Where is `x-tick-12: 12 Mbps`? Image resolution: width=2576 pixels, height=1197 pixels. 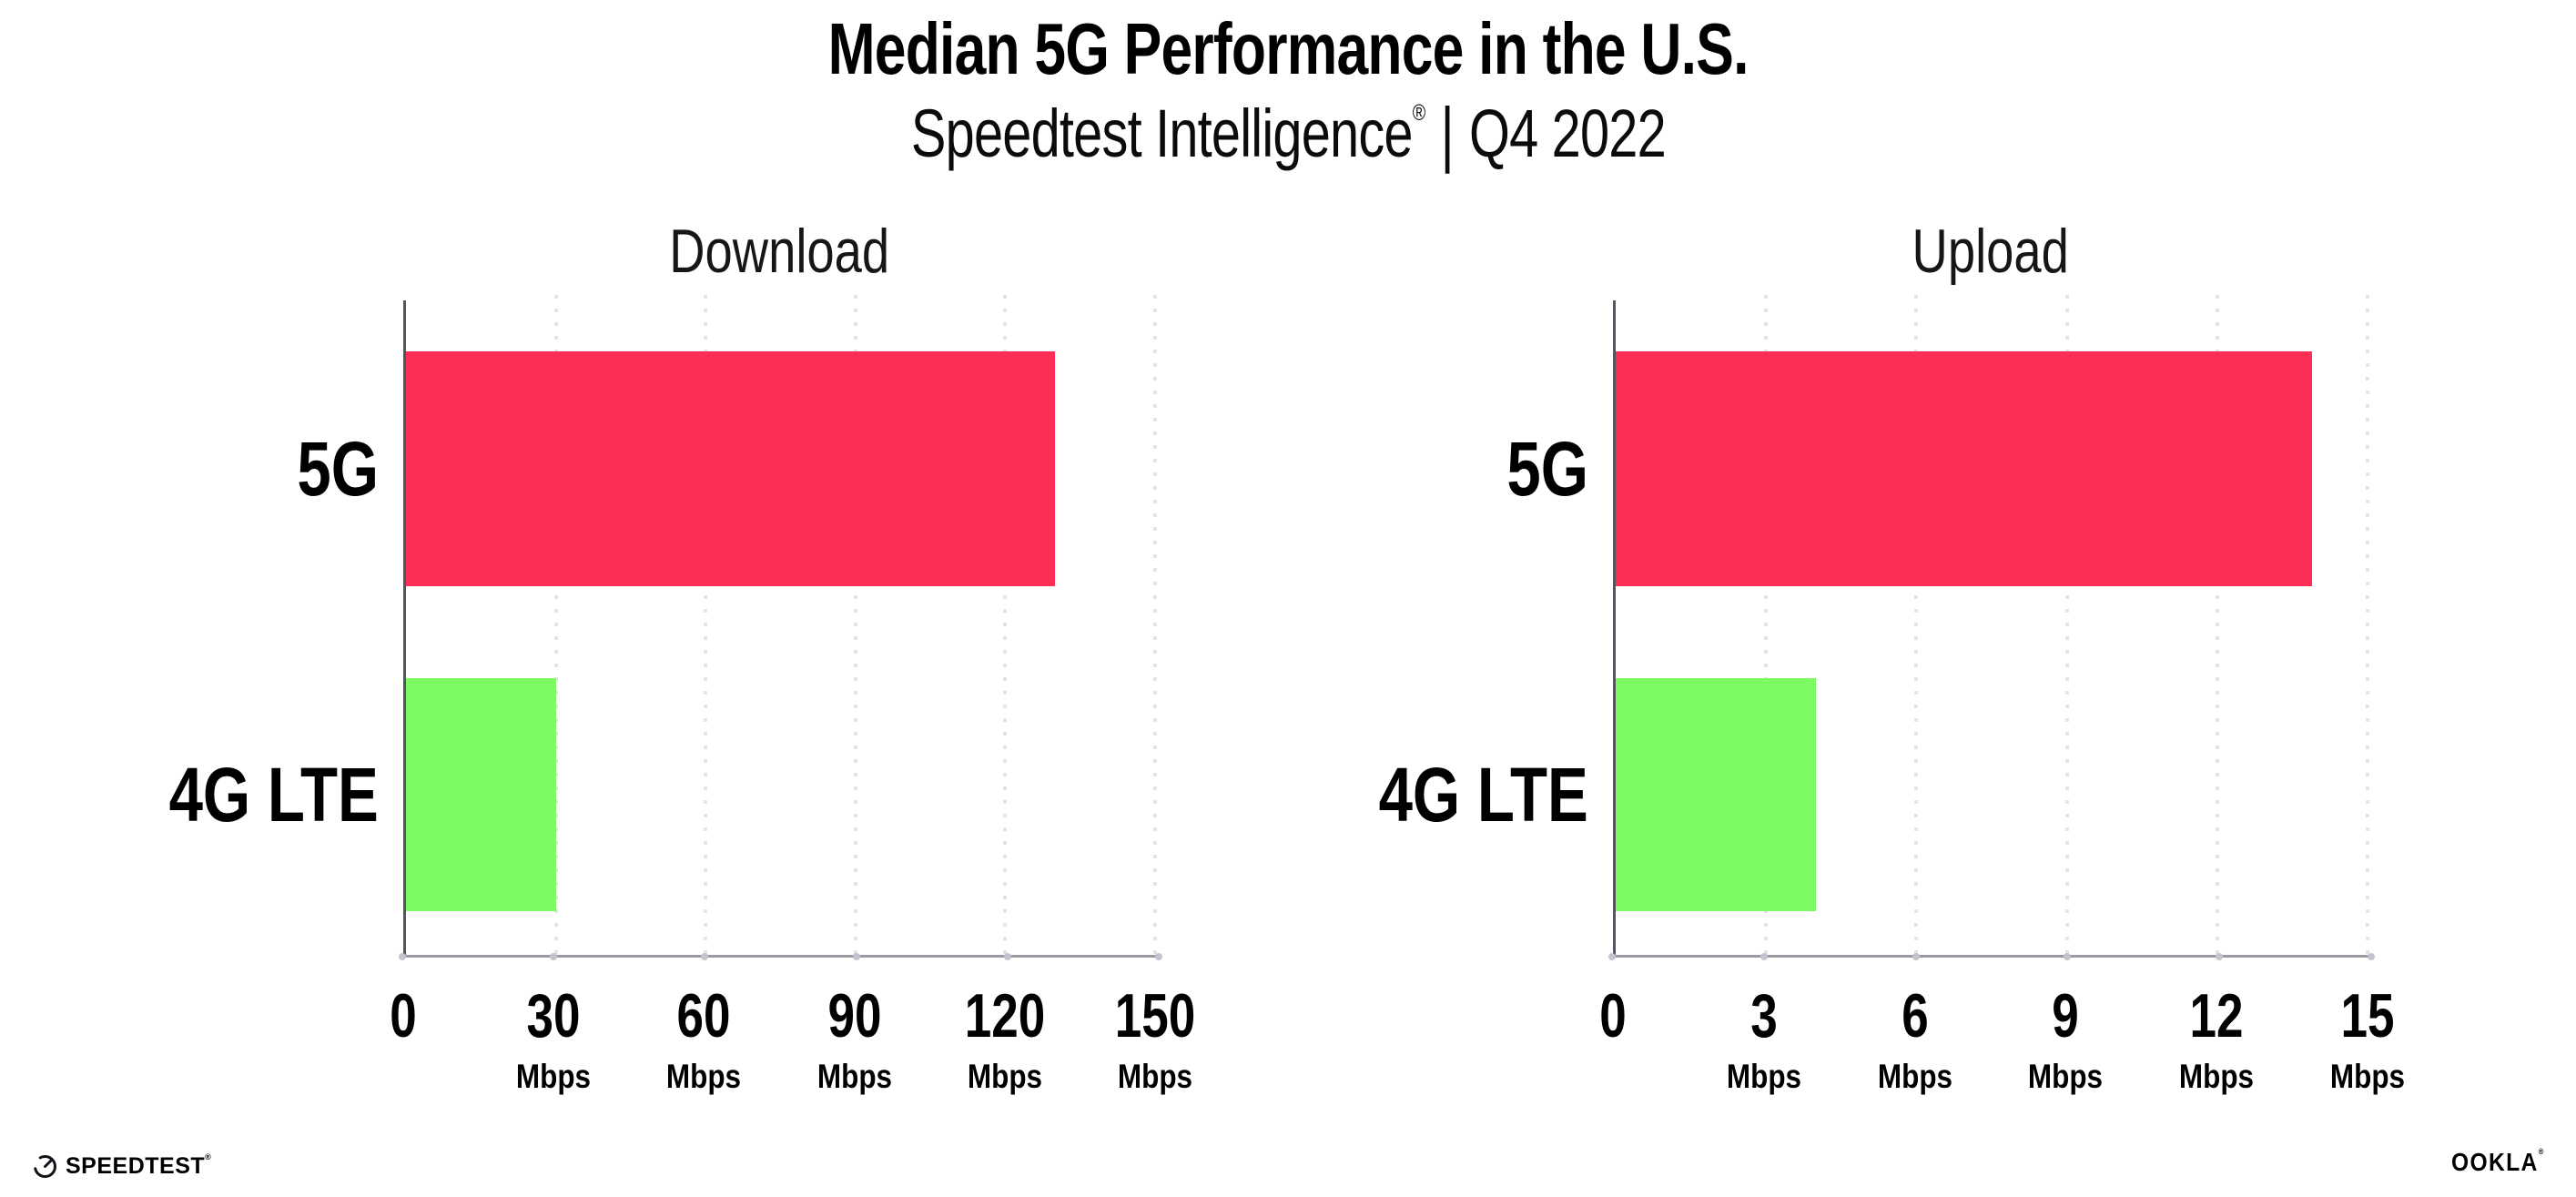 x-tick-12: 12 Mbps is located at coordinates (2216, 1024).